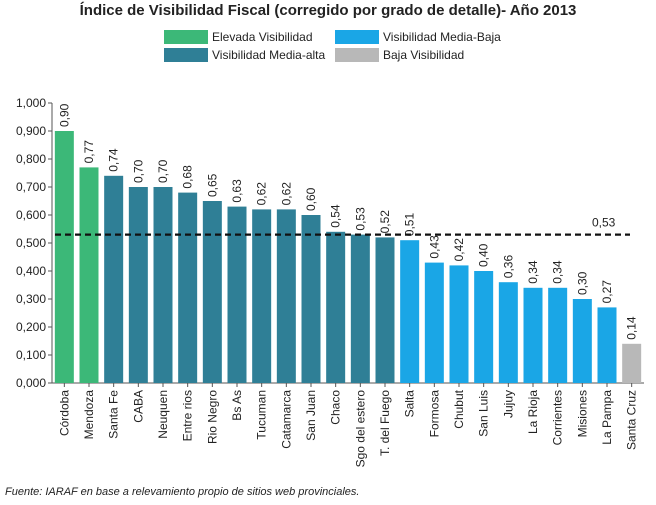 Image resolution: width=656 pixels, height=505 pixels. Describe the element at coordinates (188, 415) in the screenshot. I see `x-tick-label: Entre rios` at that location.